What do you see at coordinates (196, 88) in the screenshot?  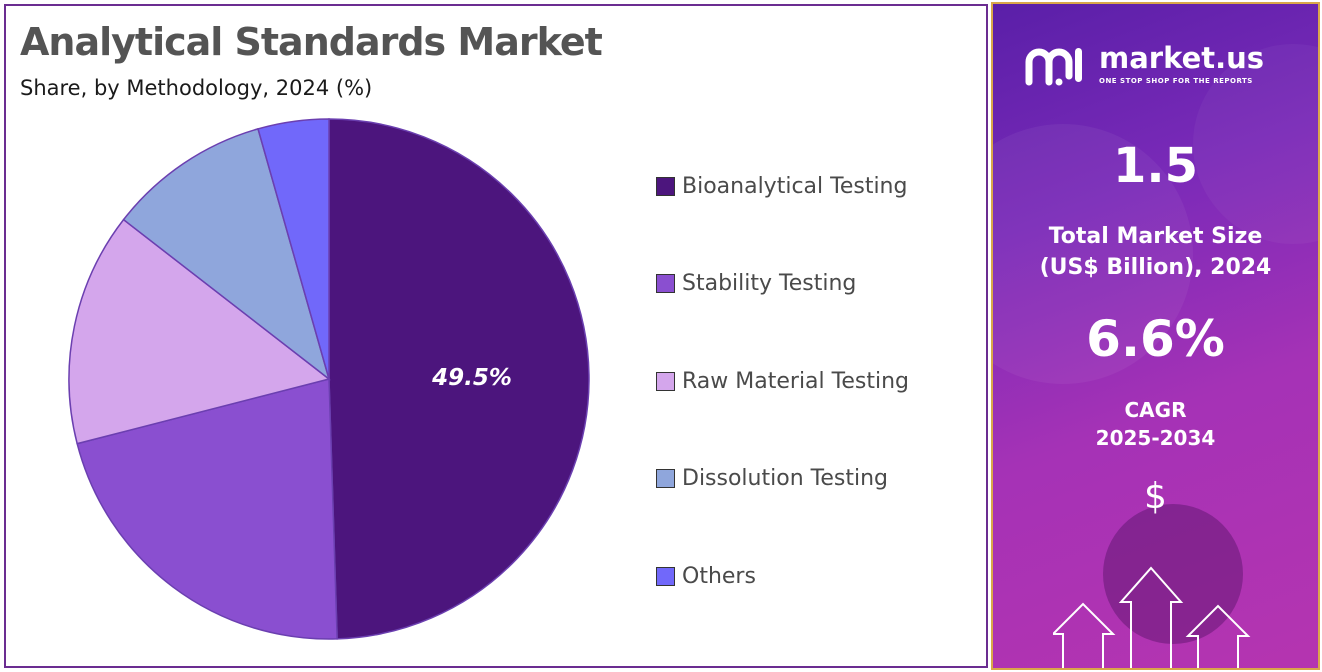 I see `chart-subtitle: Share, by Methodology, 2024 (%)` at bounding box center [196, 88].